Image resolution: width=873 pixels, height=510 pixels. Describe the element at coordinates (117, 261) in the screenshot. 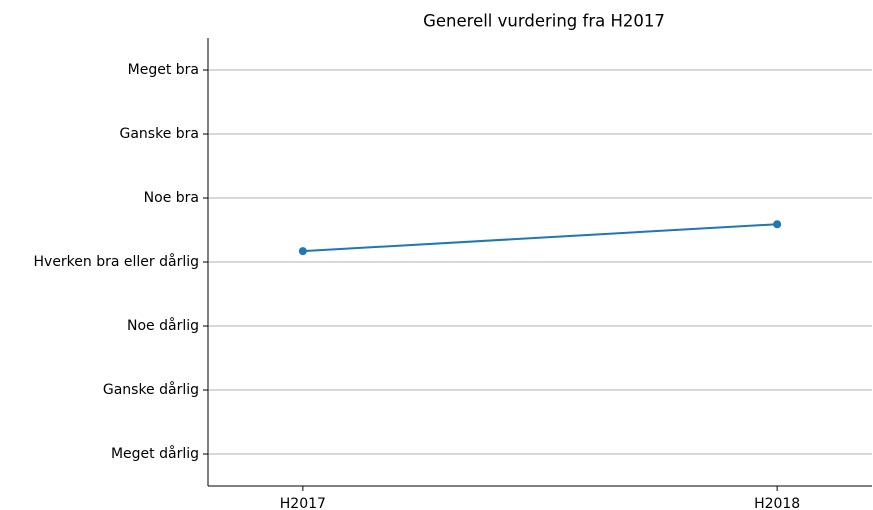

I see `y-tick-label: Hverken bra eller dårlig` at that location.